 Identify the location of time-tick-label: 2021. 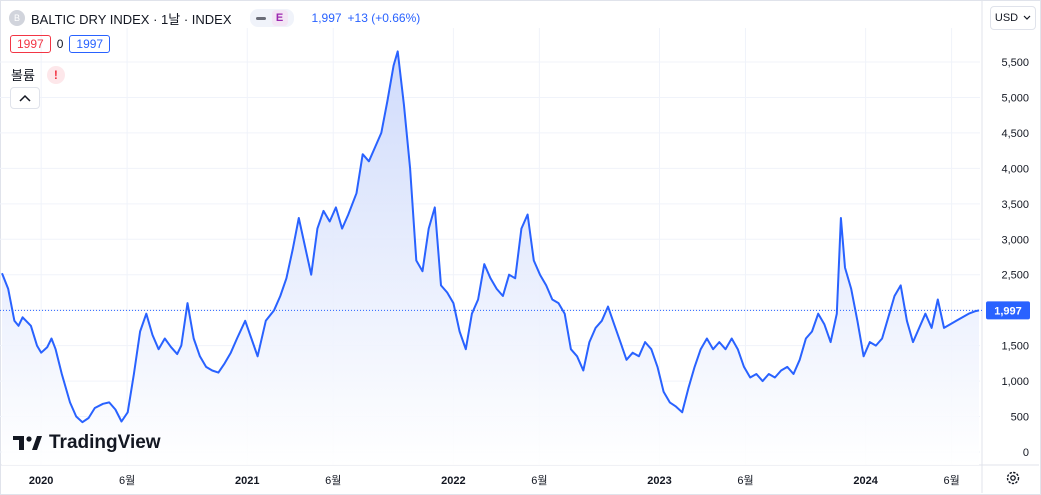
(247, 481).